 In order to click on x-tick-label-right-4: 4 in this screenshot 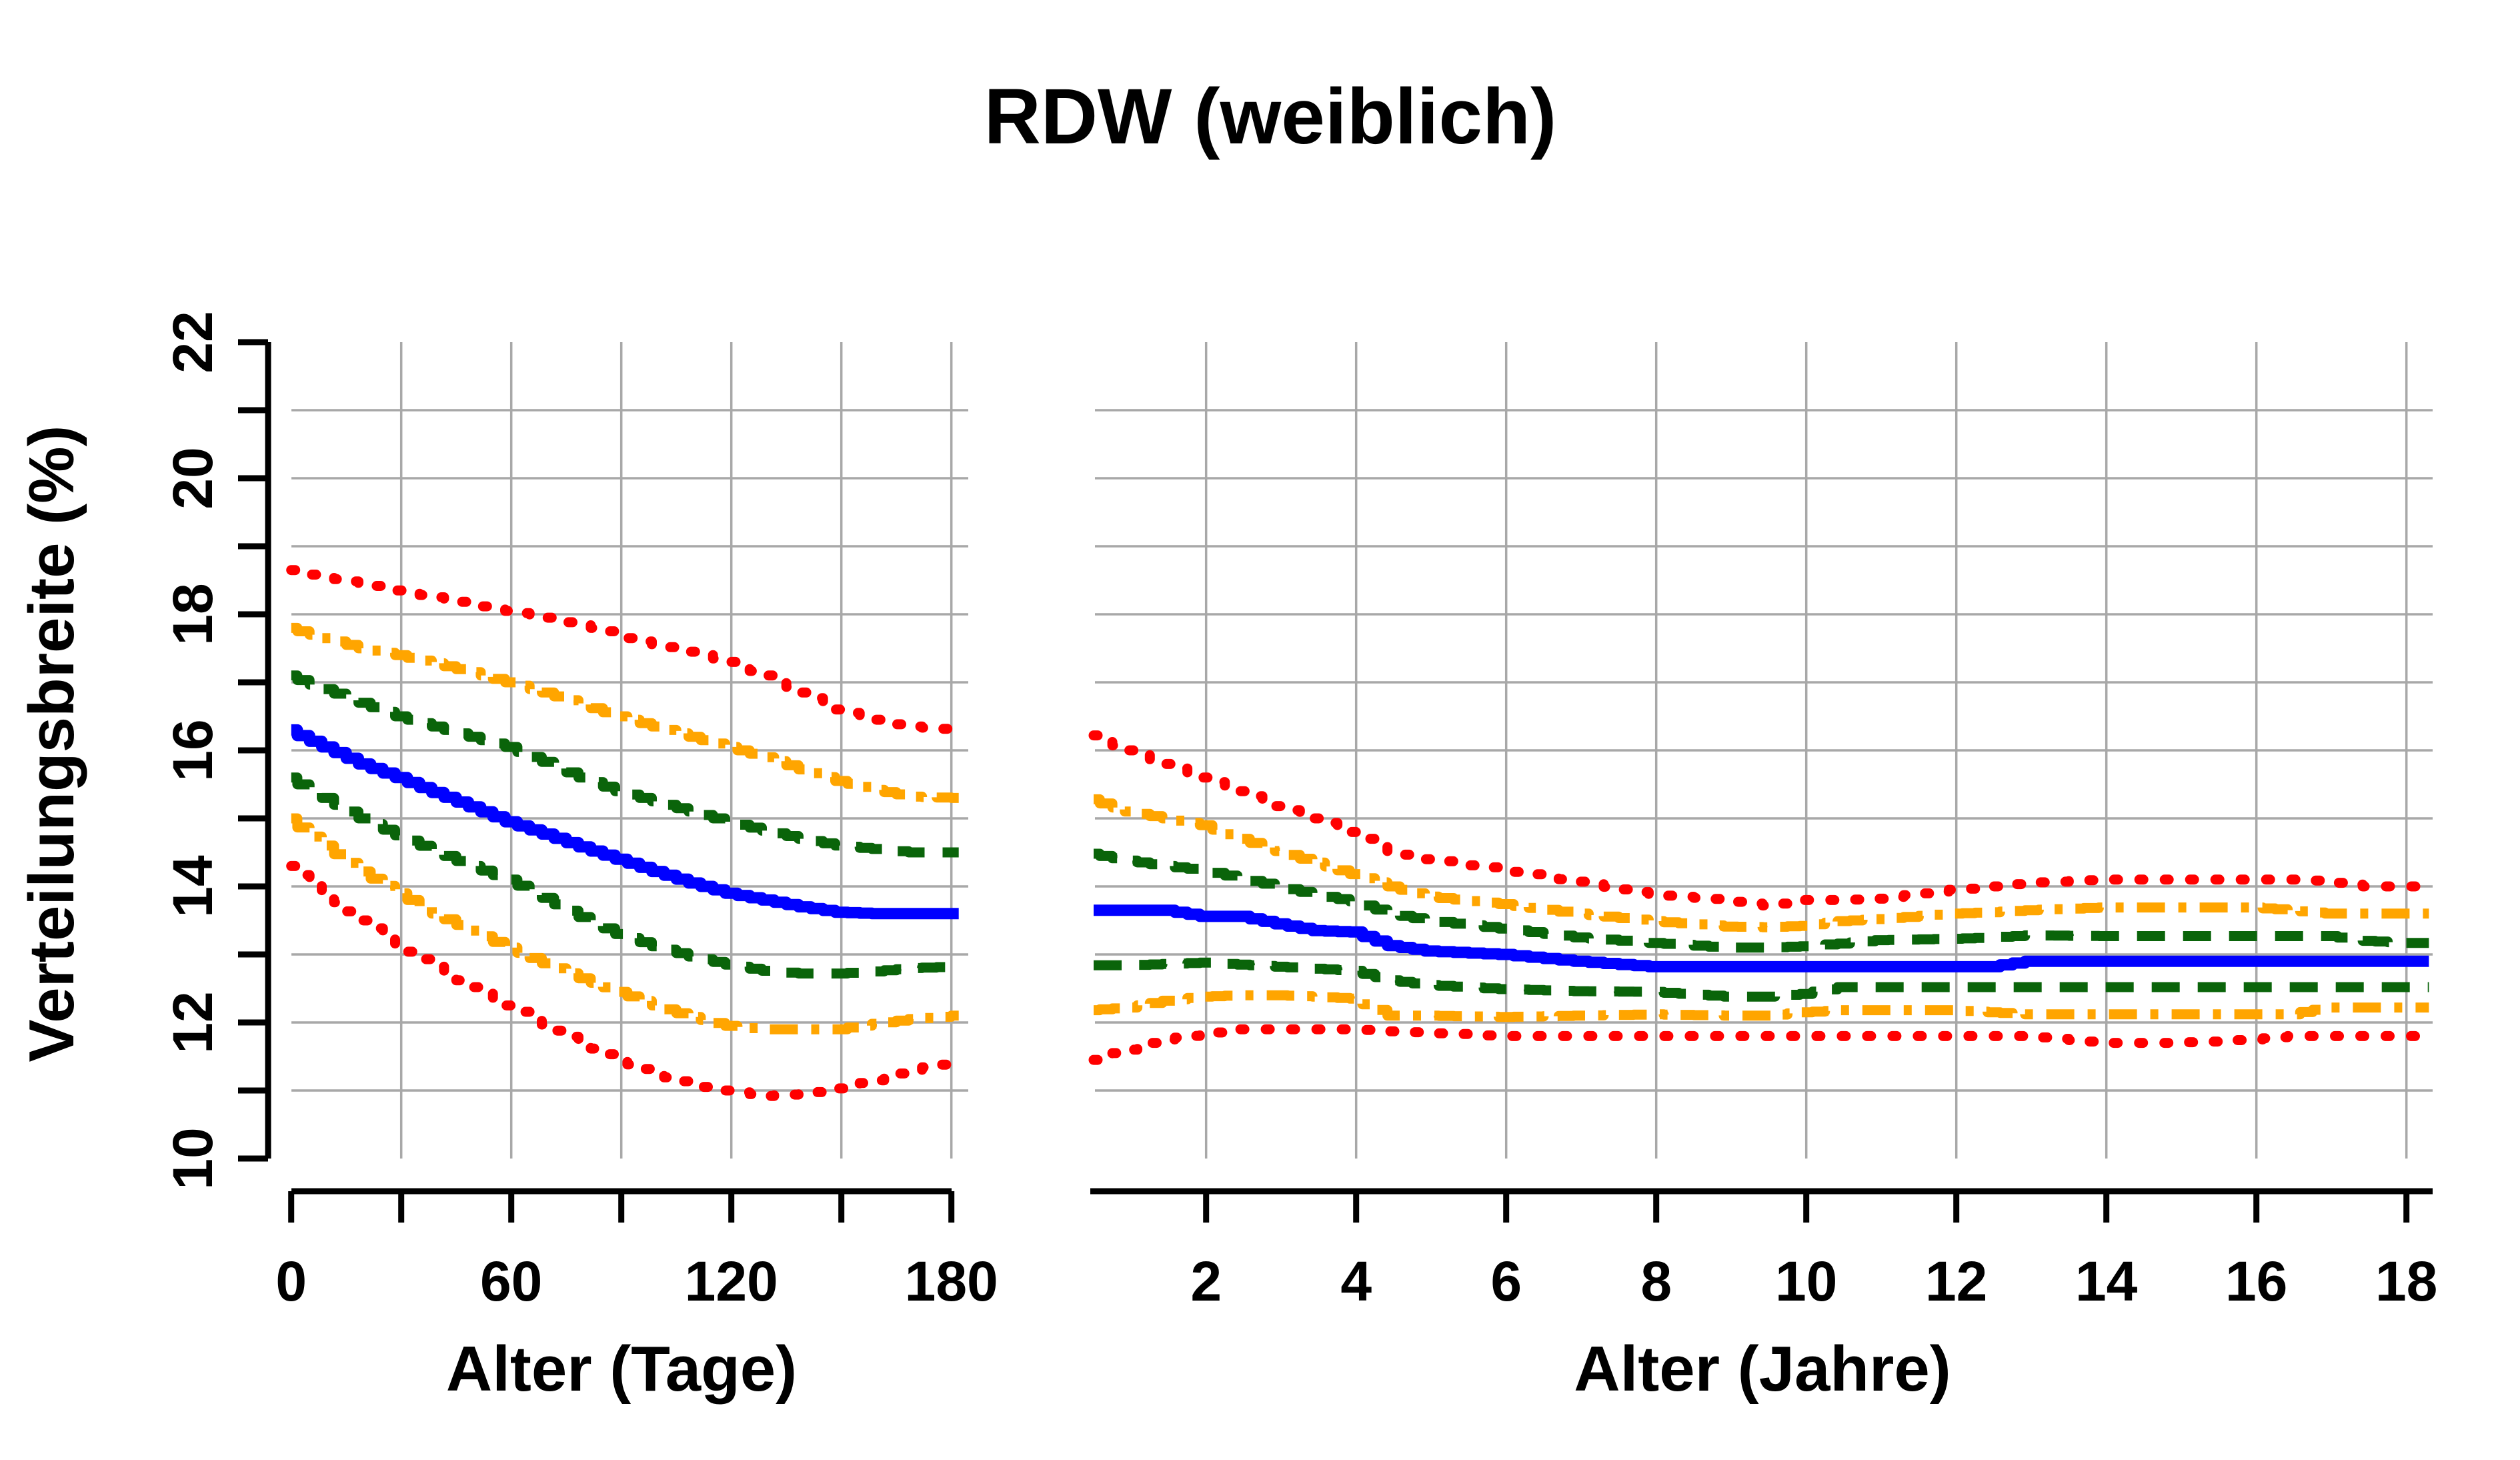, I will do `click(1356, 1281)`.